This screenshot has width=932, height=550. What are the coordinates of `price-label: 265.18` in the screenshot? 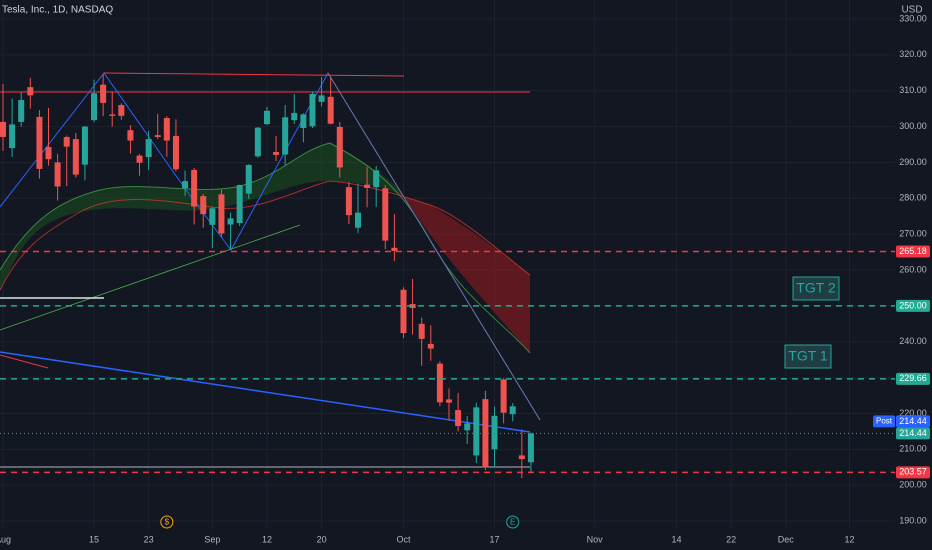 It's located at (913, 251).